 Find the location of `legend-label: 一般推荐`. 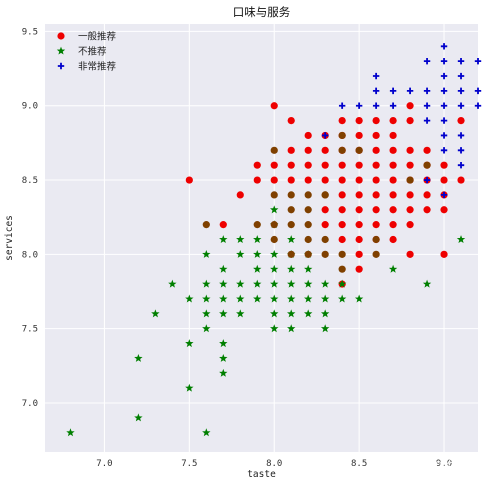

legend-label: 一般推荐 is located at coordinates (97, 37).